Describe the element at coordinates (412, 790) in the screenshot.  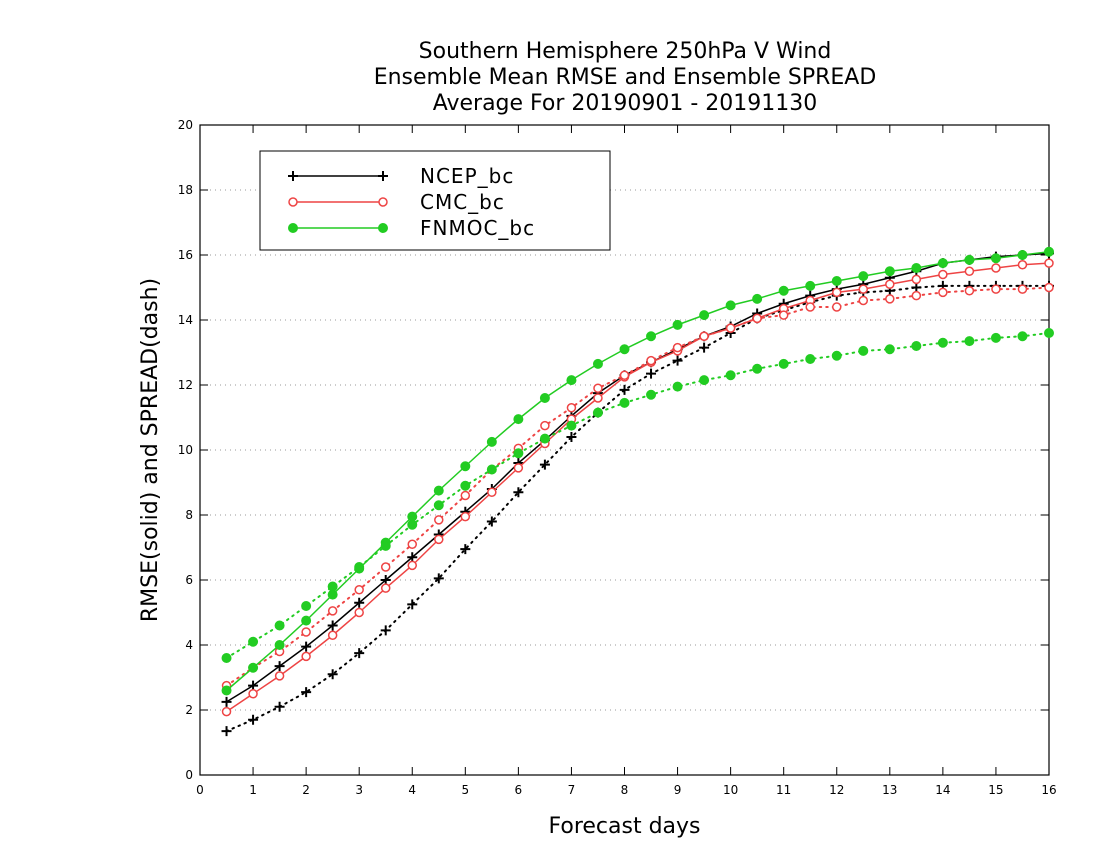
I see `x-tick-label: 4` at that location.